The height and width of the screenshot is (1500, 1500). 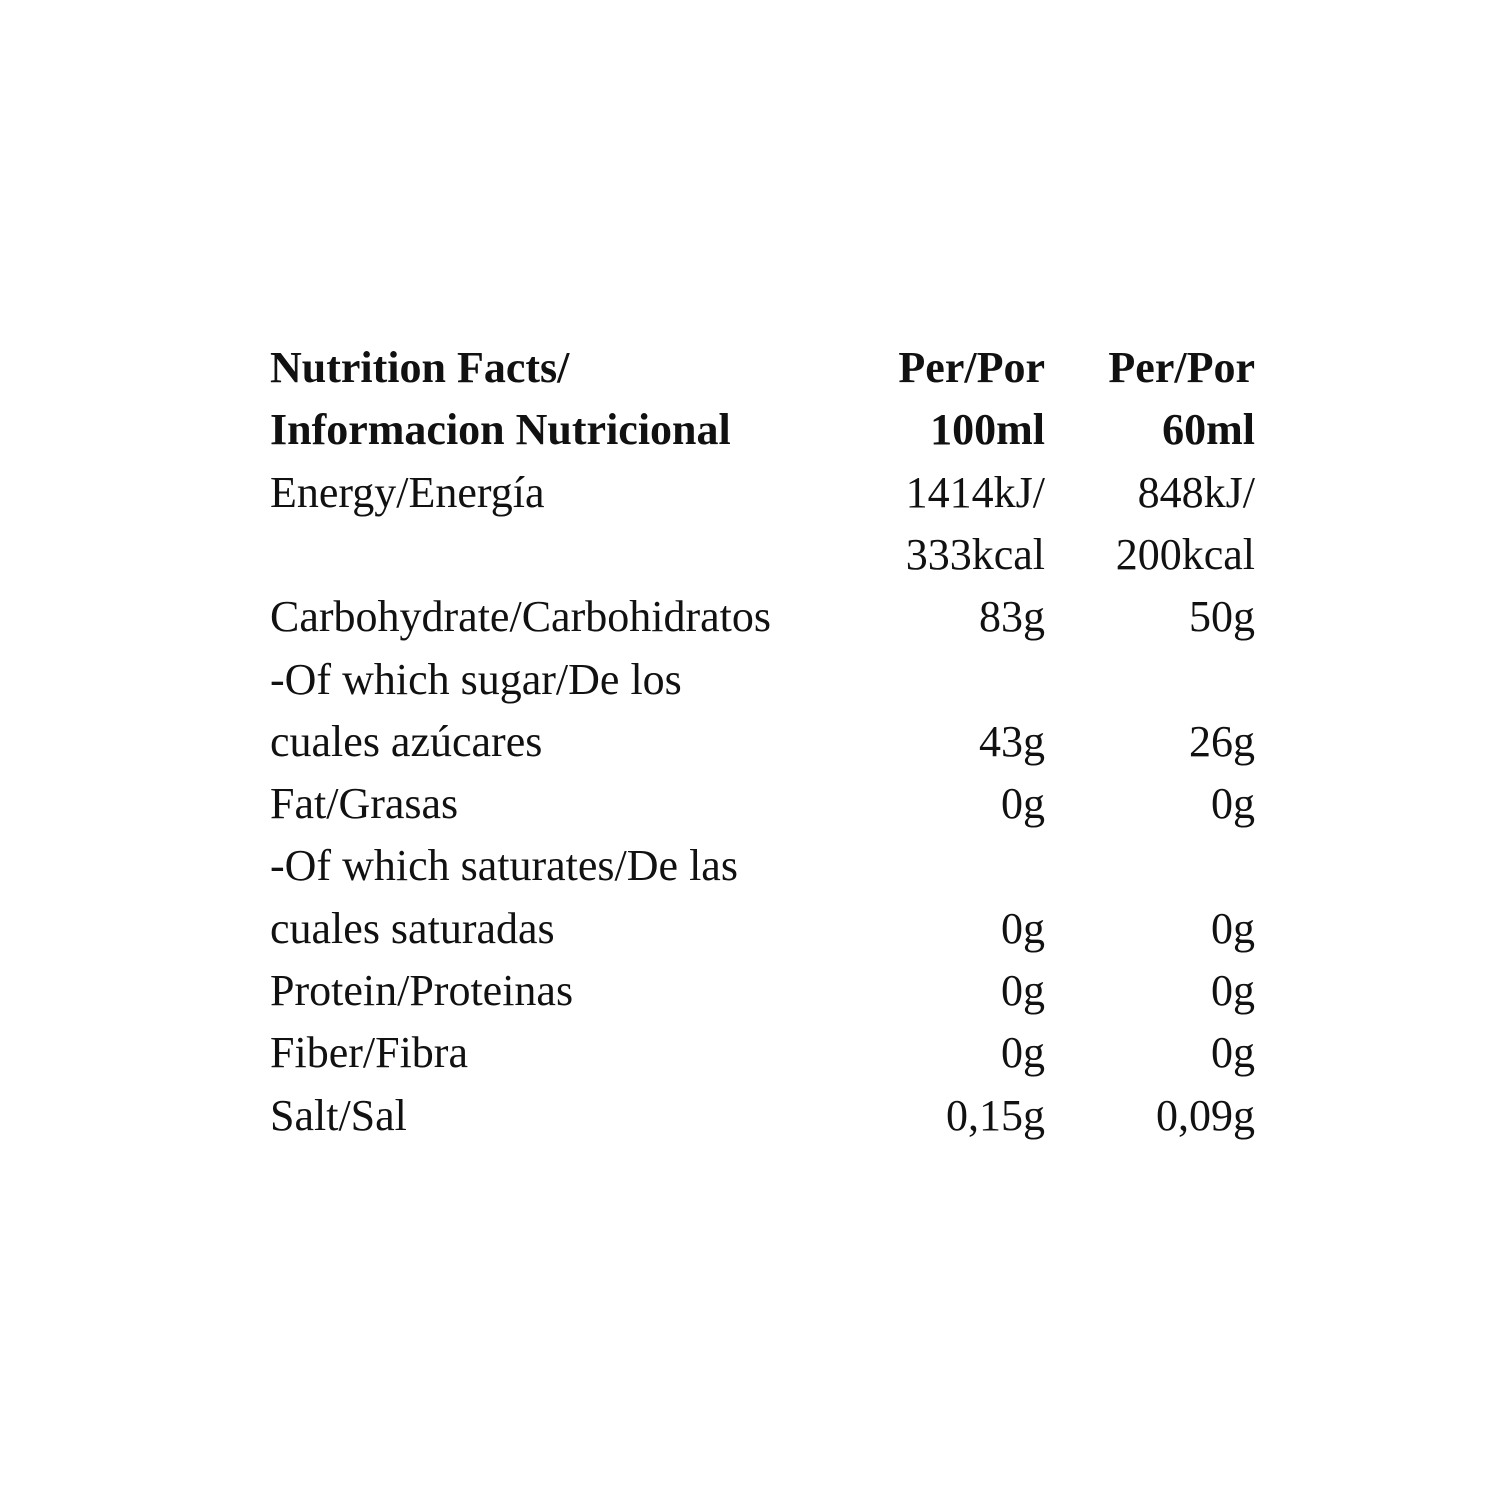 I want to click on row-label: Fat/Grasas, so click(x=364, y=804).